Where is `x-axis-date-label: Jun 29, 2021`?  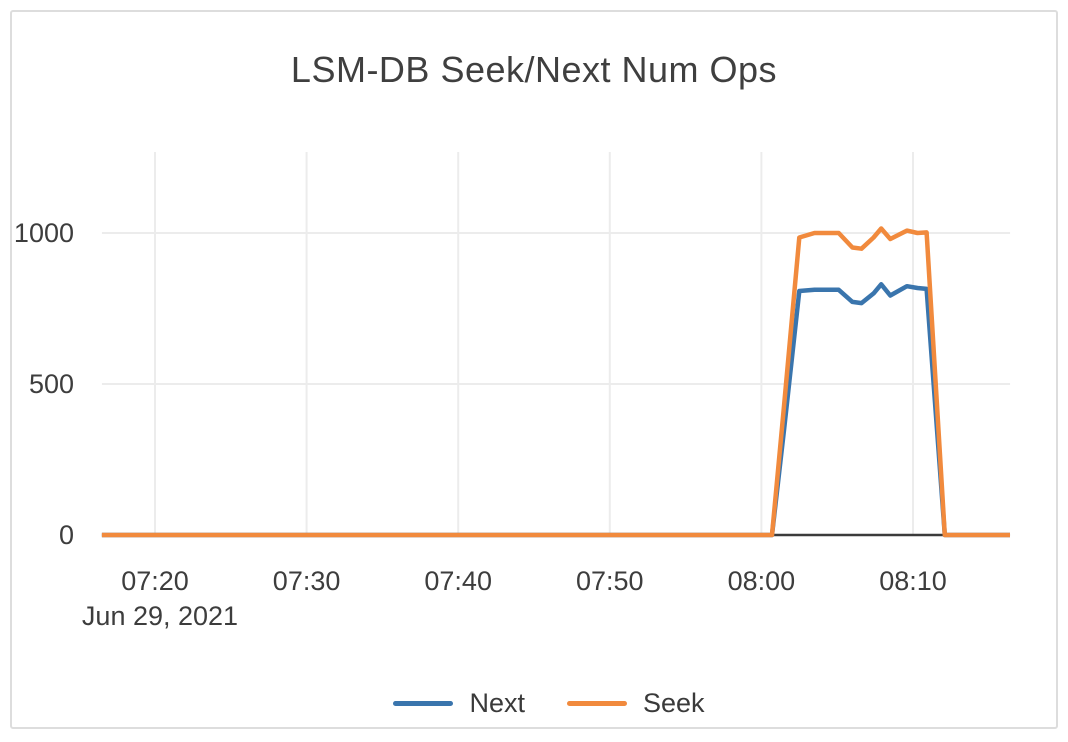 x-axis-date-label: Jun 29, 2021 is located at coordinates (160, 616).